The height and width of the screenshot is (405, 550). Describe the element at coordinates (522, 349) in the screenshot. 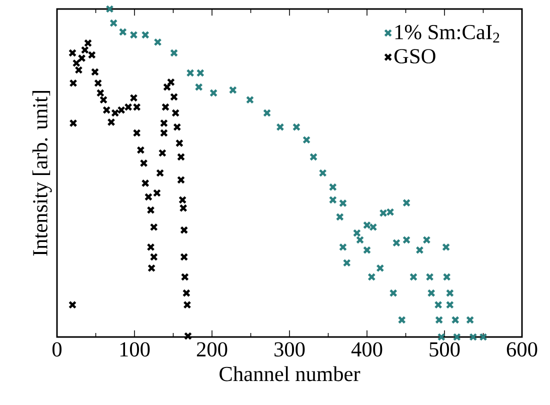

I see `x-tick-label: 600` at that location.